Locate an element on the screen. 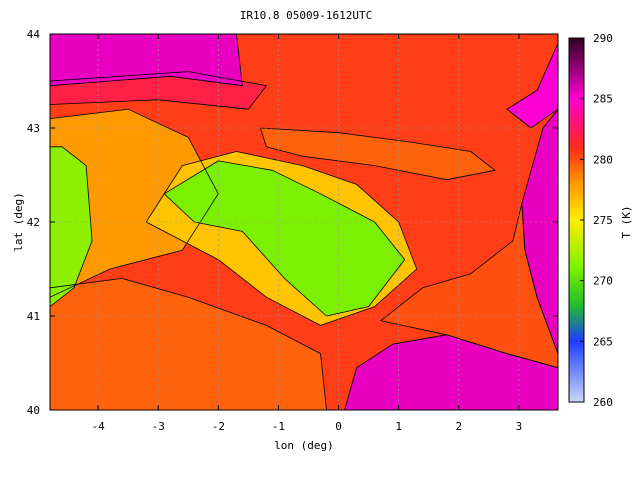 This screenshot has width=640, height=480. region-west-green is located at coordinates (71, 226).